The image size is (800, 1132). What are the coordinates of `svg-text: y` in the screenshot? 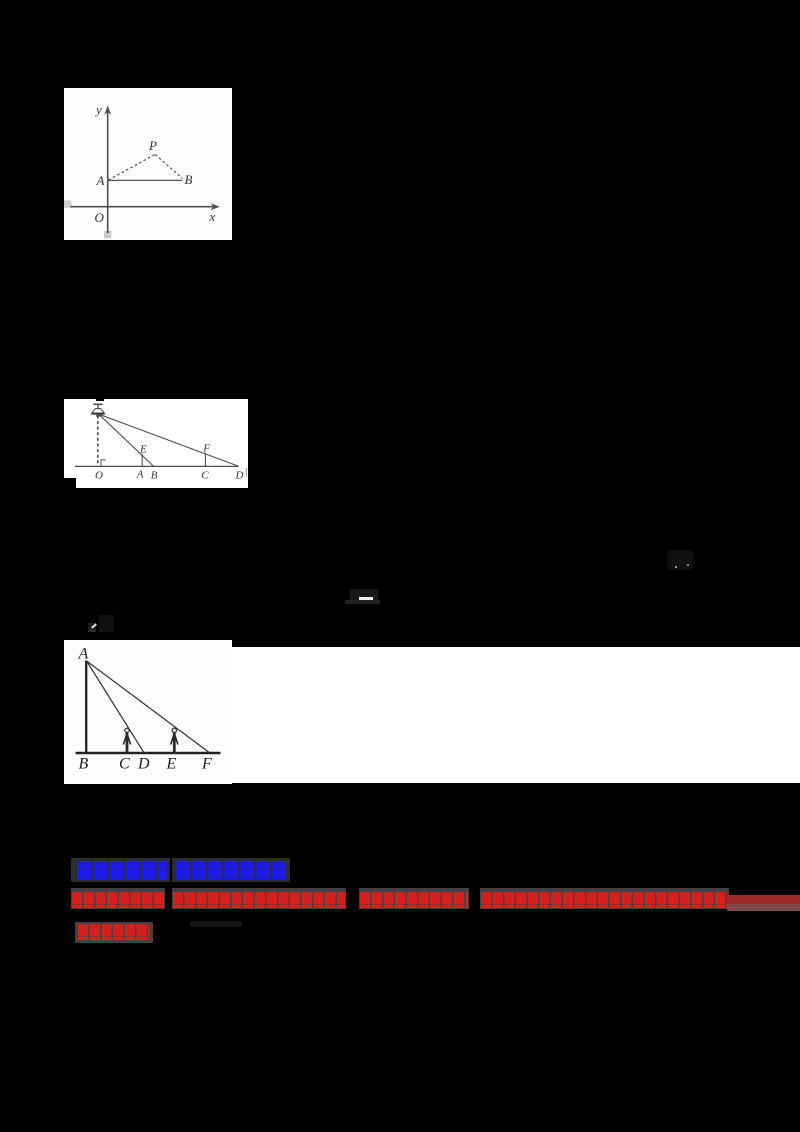 It's located at (98, 109).